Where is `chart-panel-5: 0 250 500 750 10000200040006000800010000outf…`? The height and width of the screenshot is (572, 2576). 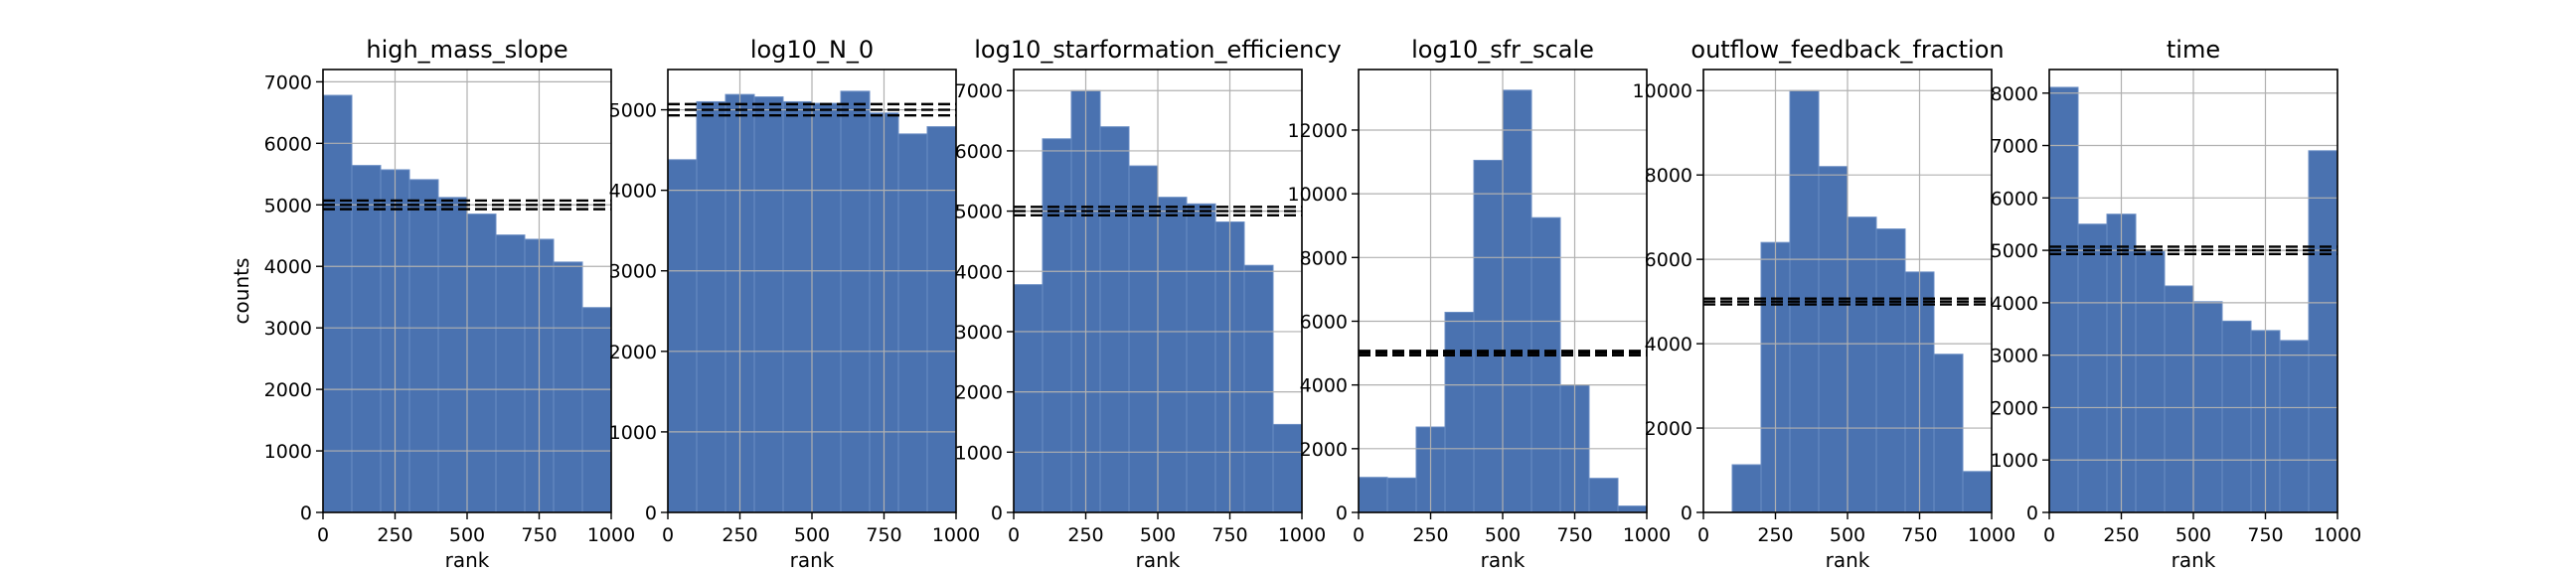 chart-panel-5: 0 250 500 750 10000200040006000800010000outf… is located at coordinates (1824, 304).